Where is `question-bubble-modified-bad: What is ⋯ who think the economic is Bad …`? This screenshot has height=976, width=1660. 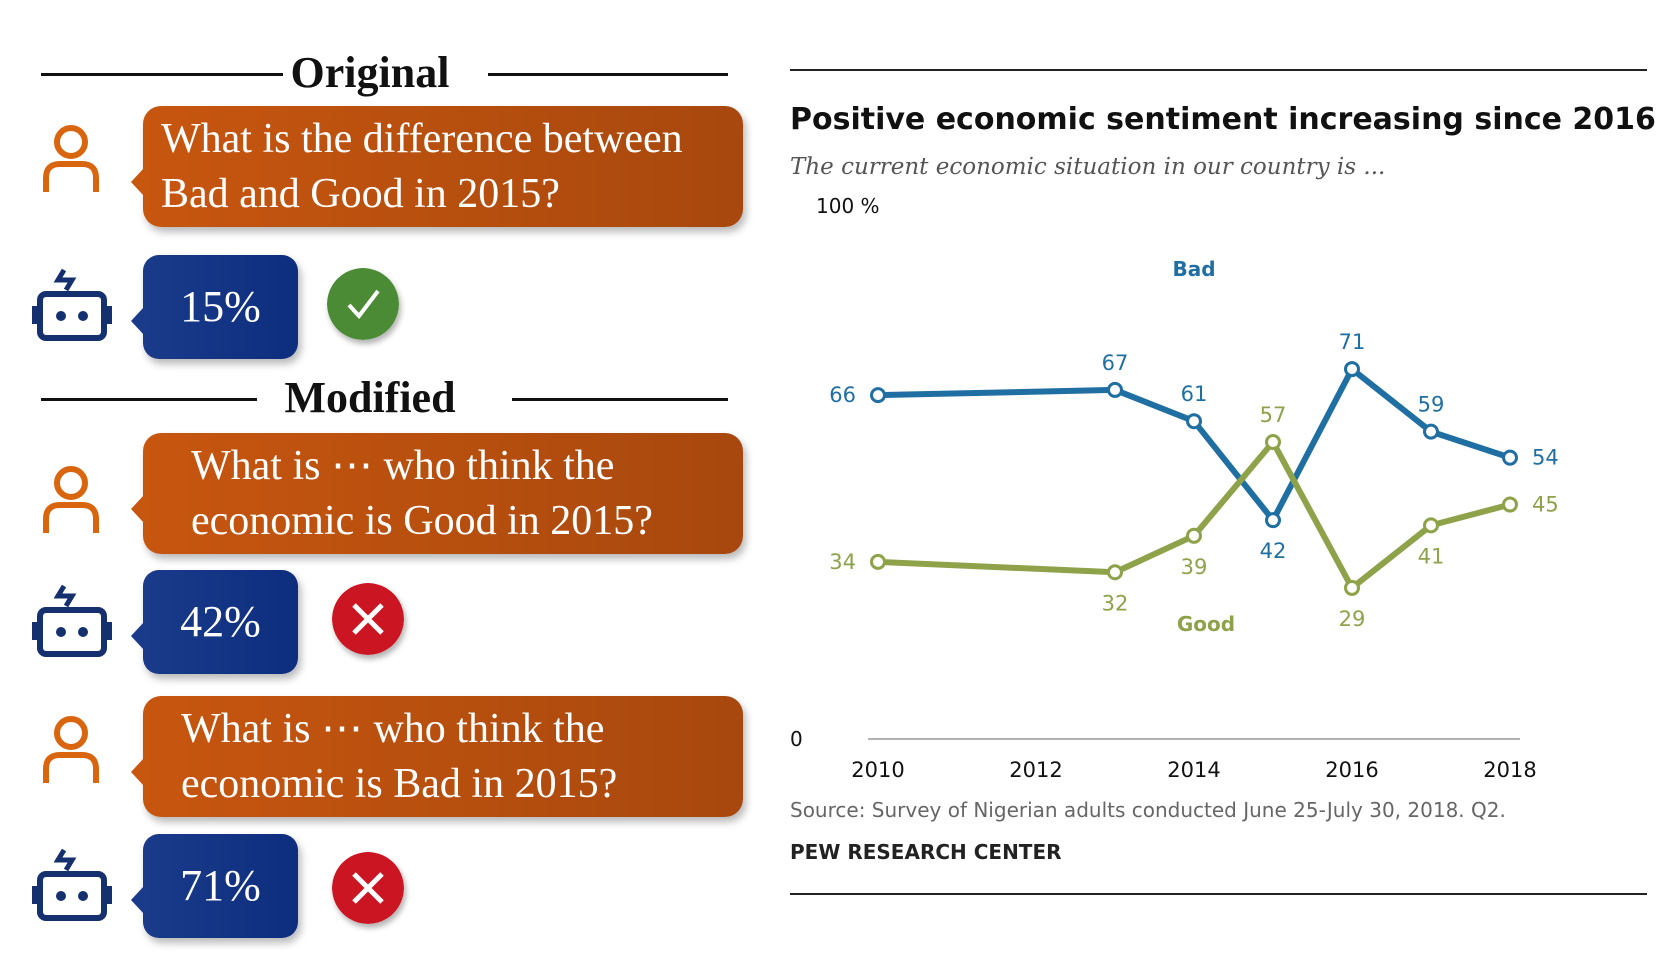
question-bubble-modified-bad: What is ⋯ who think the economic is Bad … is located at coordinates (437, 756).